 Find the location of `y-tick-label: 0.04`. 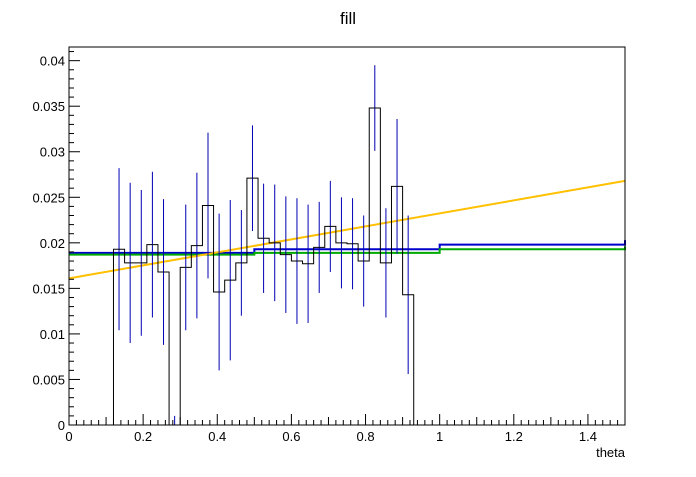

y-tick-label: 0.04 is located at coordinates (52, 61).